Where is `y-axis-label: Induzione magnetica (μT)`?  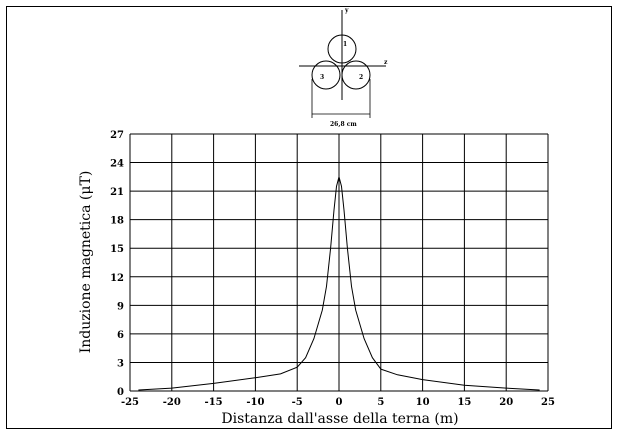 y-axis-label: Induzione magnetica (μT) is located at coordinates (86, 262).